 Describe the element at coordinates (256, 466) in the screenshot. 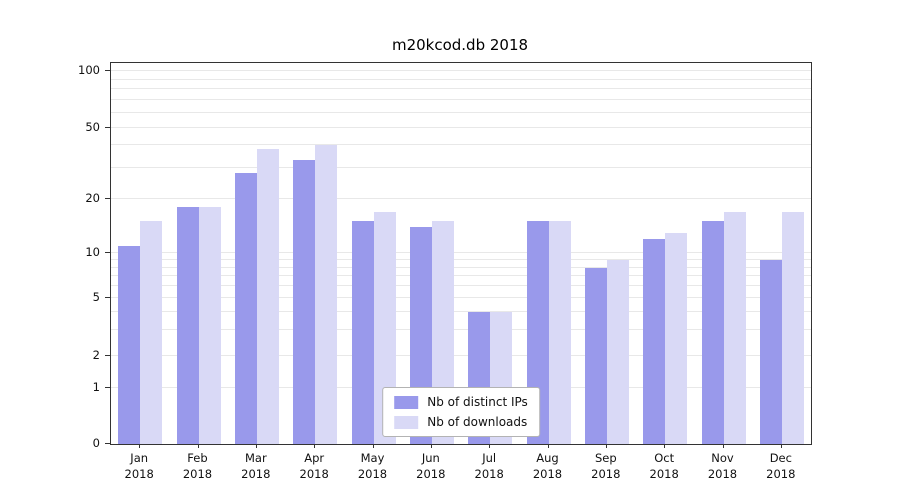

I see `x-axis-tick-label: Mar 2018` at that location.